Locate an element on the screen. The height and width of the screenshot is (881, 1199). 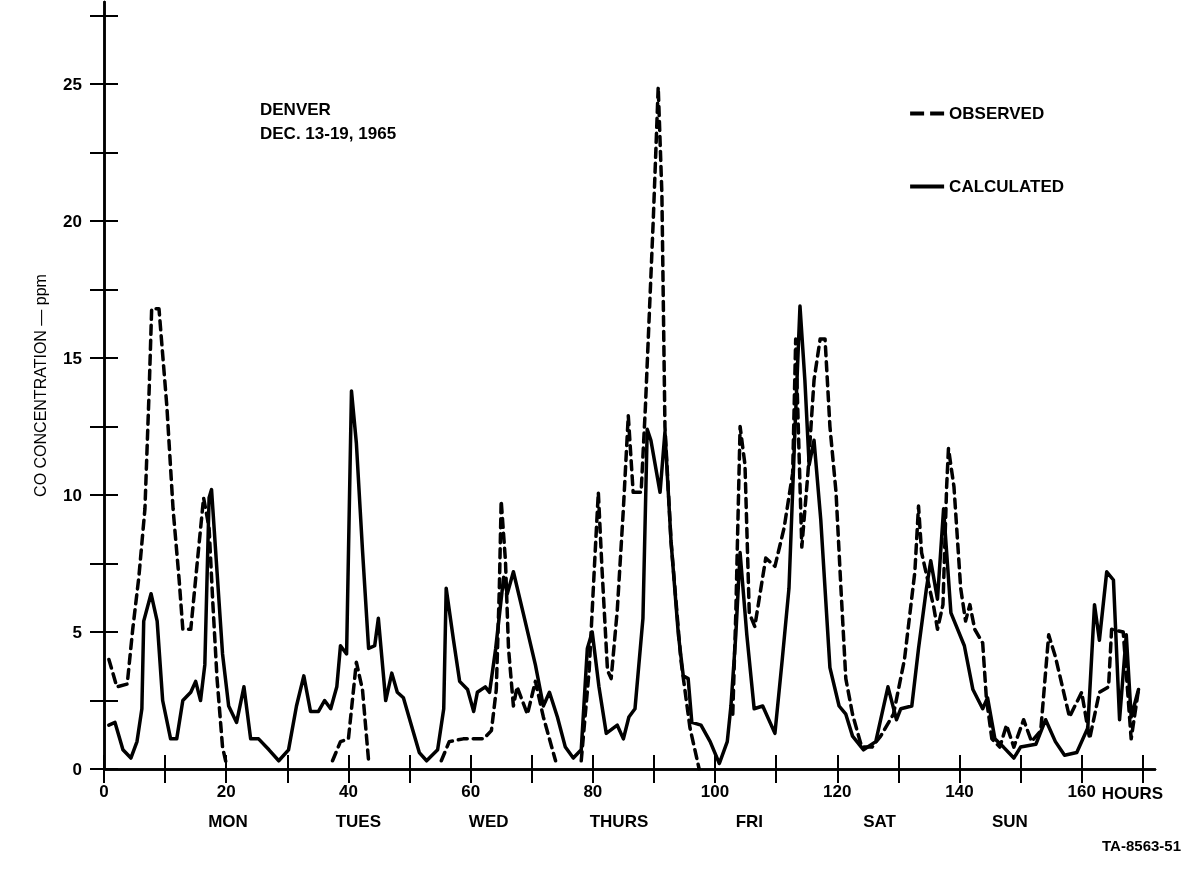
x-tick-label: 80 is located at coordinates (593, 791).